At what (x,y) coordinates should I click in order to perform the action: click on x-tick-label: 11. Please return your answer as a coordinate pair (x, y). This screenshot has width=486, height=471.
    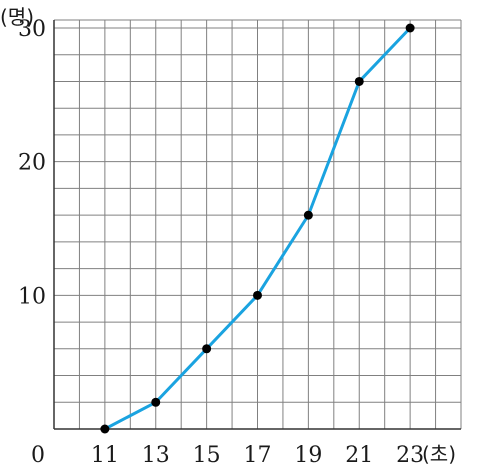
    Looking at the image, I should click on (105, 455).